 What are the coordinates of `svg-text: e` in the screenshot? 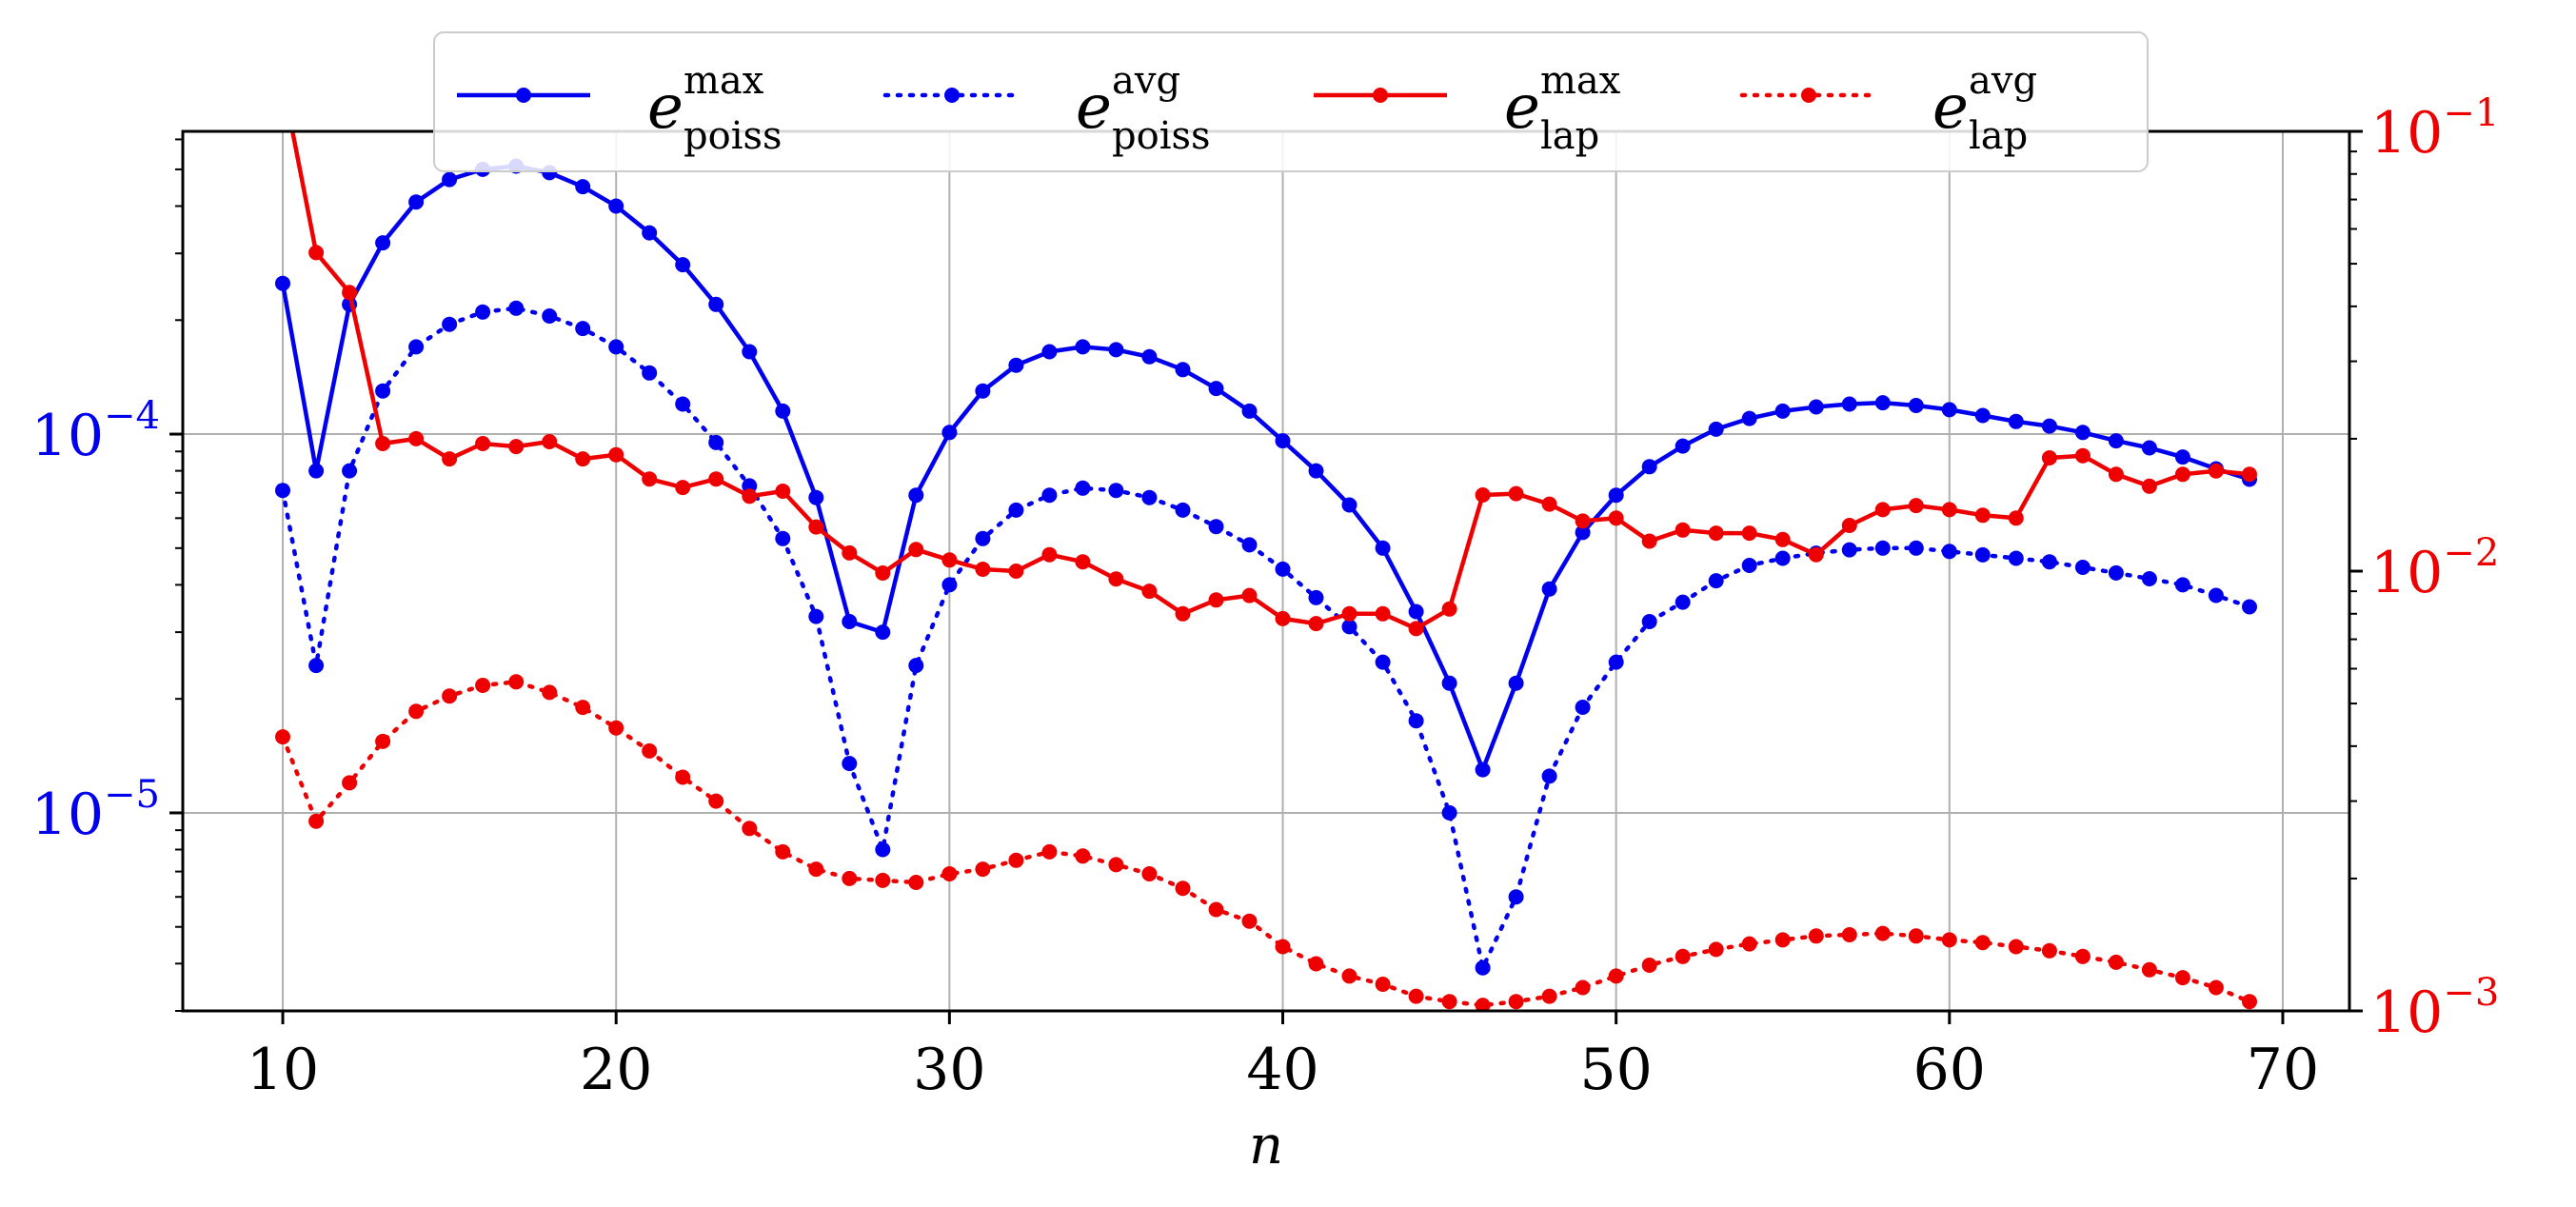 It's located at (666, 107).